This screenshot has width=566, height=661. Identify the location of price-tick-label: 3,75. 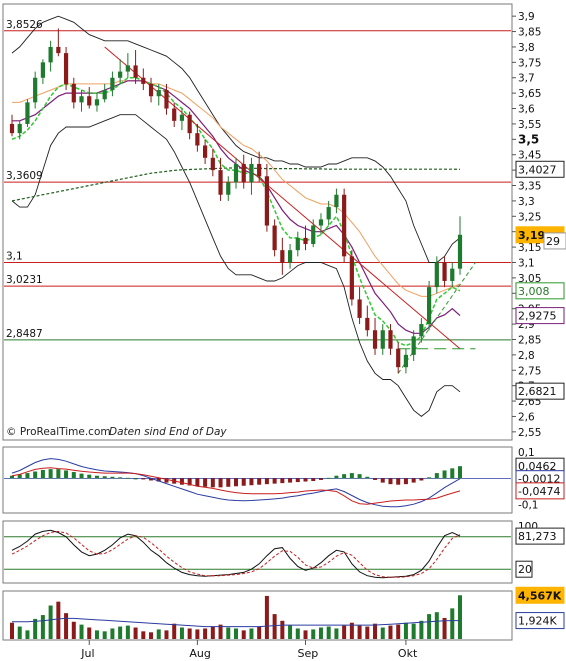
(529, 63).